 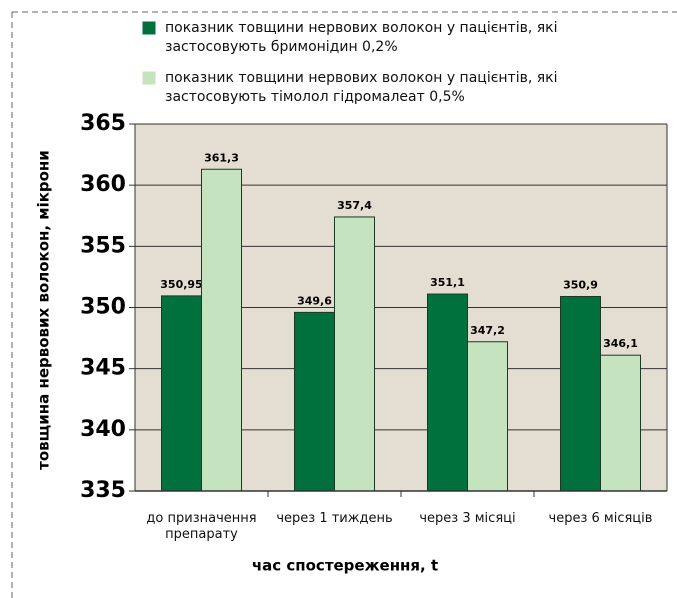 I want to click on y-tick-label: 335, so click(x=103, y=490).